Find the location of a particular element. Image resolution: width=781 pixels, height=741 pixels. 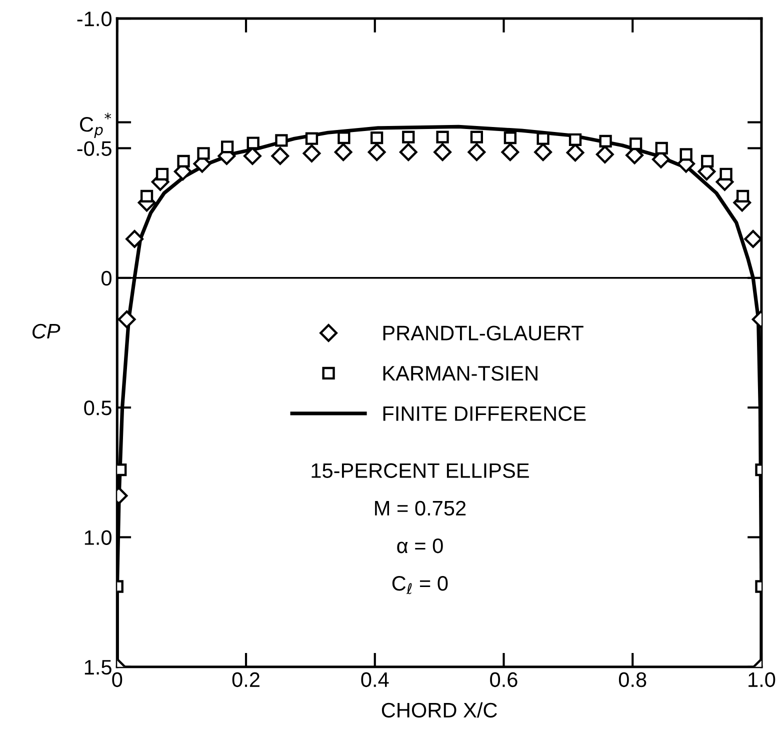

legend-label: KARMAN-TSIEN is located at coordinates (460, 373).